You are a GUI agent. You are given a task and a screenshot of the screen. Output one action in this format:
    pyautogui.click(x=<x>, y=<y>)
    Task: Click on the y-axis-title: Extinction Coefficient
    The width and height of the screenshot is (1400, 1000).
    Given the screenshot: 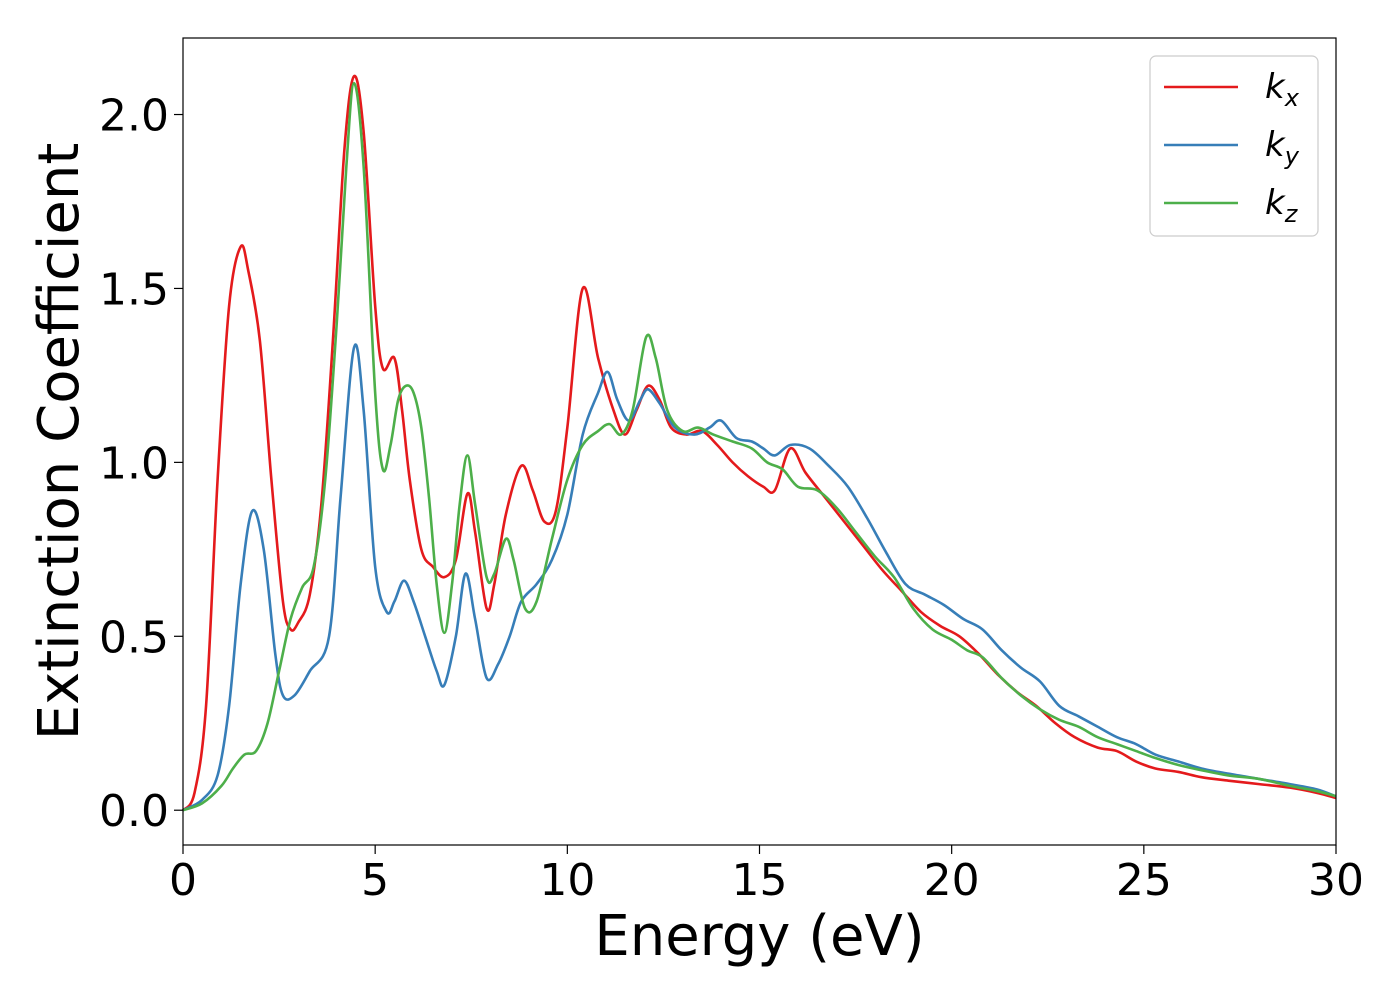 What is the action you would take?
    pyautogui.click(x=59, y=442)
    